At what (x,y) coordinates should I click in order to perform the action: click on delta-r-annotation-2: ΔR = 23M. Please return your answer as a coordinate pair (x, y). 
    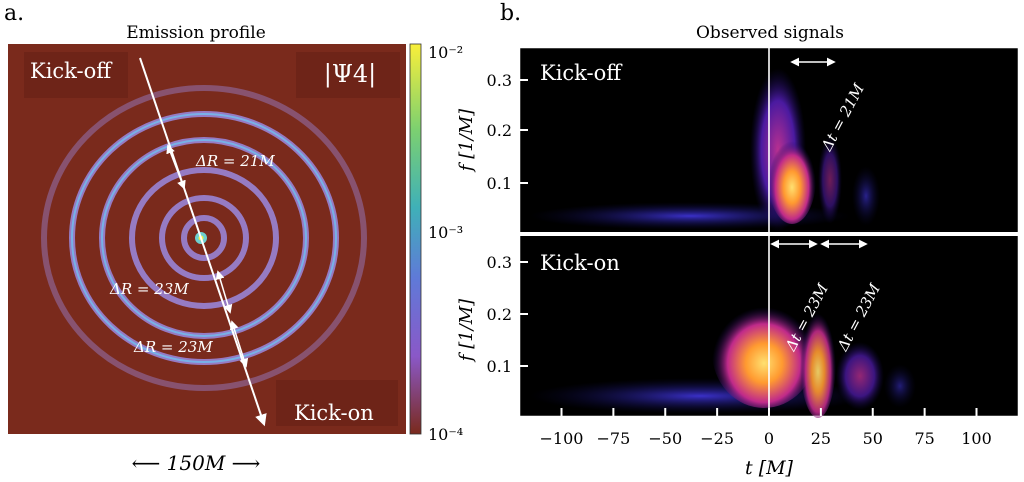
    Looking at the image, I should click on (149, 289).